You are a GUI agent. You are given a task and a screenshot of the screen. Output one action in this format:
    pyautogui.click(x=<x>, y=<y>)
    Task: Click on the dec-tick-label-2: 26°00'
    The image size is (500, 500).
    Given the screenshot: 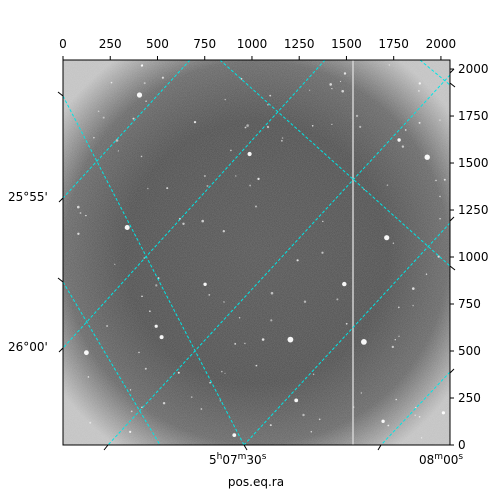 What is the action you would take?
    pyautogui.click(x=28, y=347)
    